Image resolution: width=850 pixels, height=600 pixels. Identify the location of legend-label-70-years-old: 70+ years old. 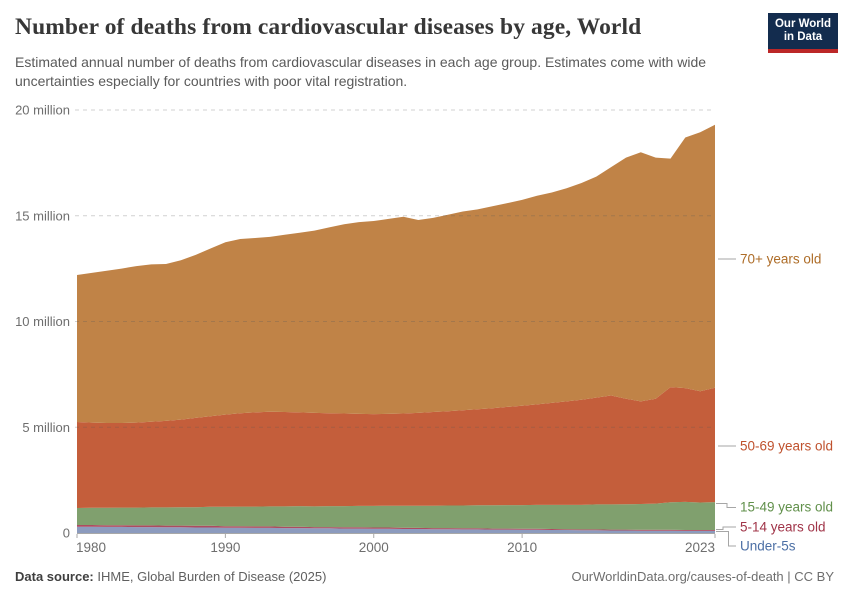
(780, 259).